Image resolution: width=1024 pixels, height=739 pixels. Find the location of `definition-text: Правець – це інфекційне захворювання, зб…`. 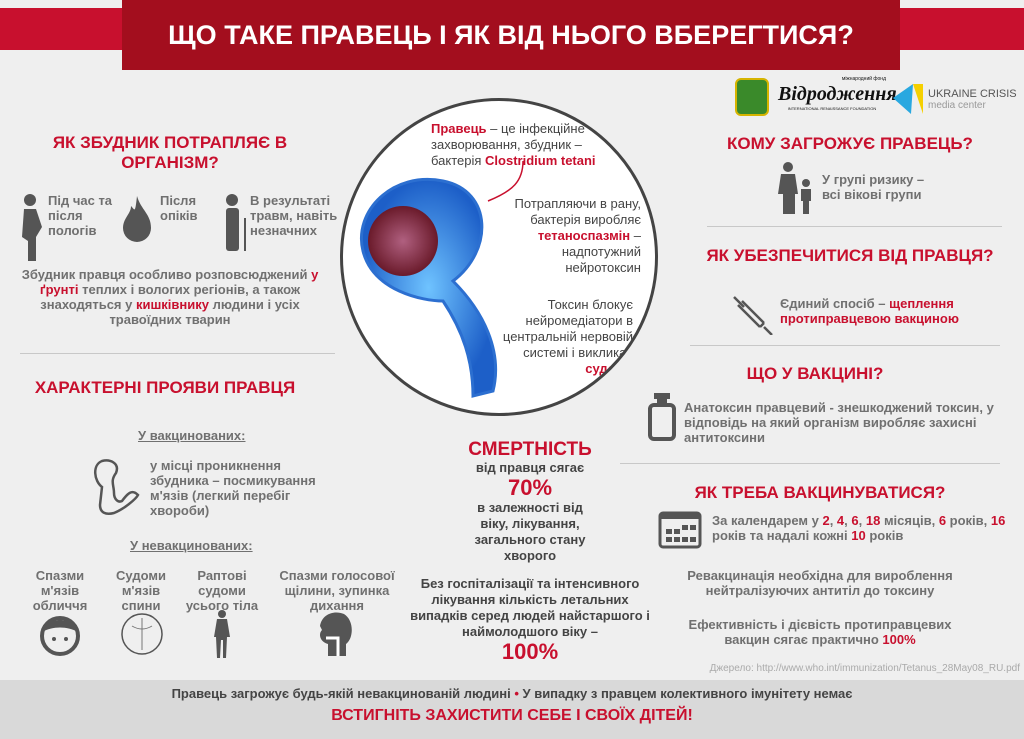

definition-text: Правець – це інфекційне захворювання, зб… is located at coordinates (513, 144).